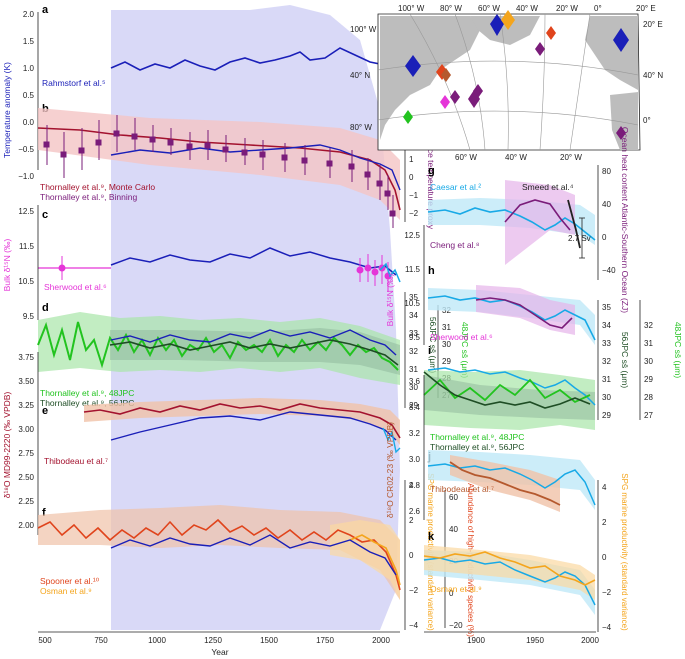  I want to click on svg-text: 0°, so click(647, 120).